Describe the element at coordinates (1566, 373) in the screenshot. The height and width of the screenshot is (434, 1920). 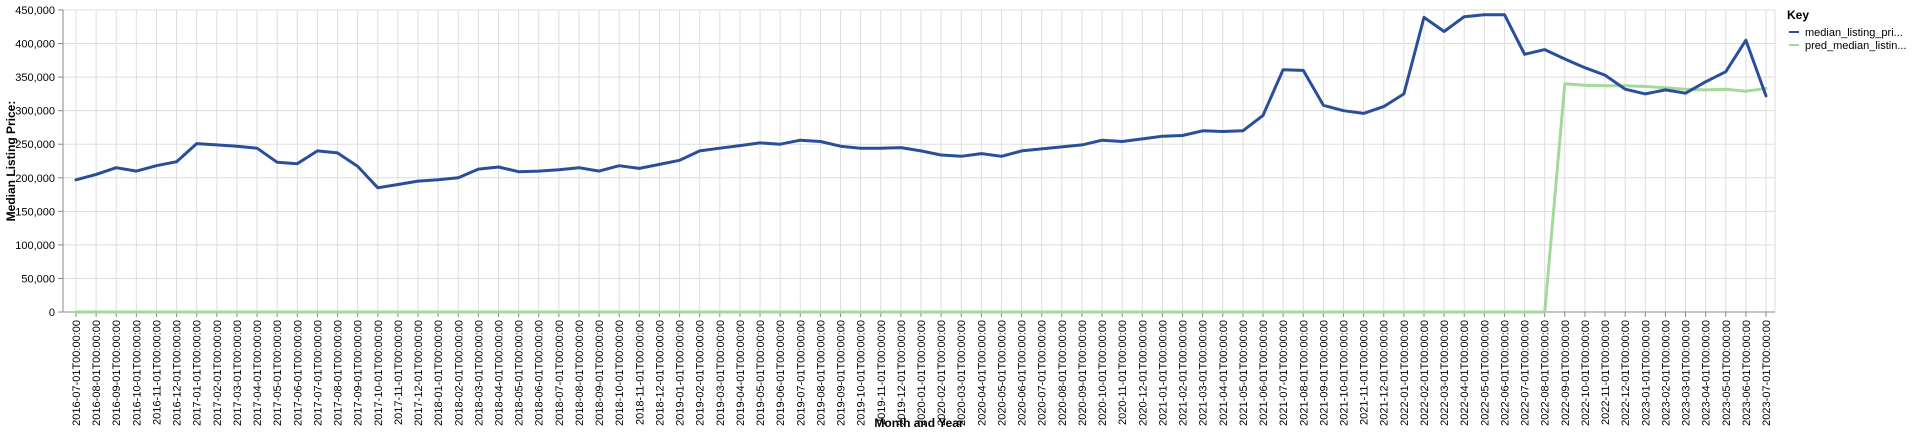
I see `x-tick-label: 2022-09-01T00:00:00` at that location.